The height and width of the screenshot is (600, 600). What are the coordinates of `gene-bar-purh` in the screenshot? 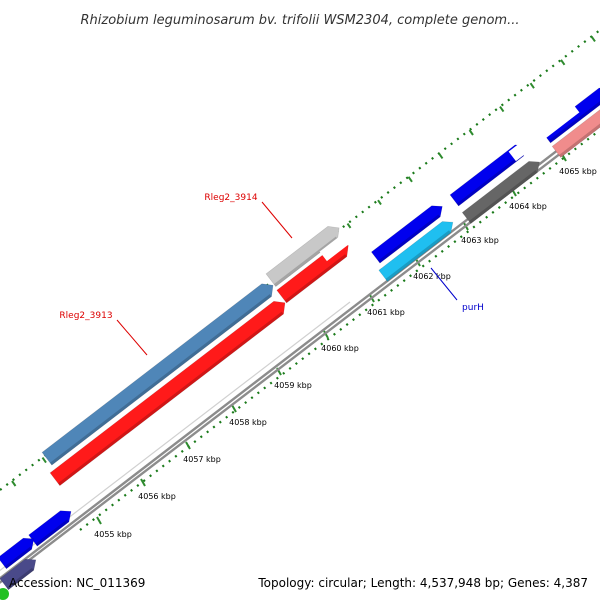 It's located at (417, 249).